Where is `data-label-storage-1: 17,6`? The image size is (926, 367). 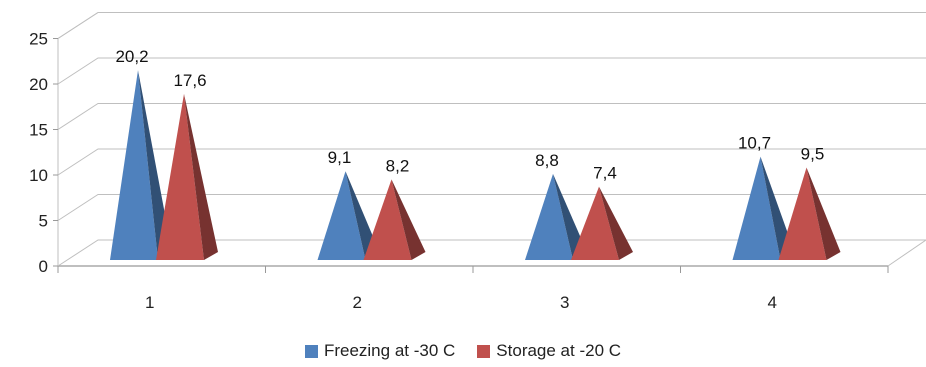
data-label-storage-1: 17,6 is located at coordinates (189, 80).